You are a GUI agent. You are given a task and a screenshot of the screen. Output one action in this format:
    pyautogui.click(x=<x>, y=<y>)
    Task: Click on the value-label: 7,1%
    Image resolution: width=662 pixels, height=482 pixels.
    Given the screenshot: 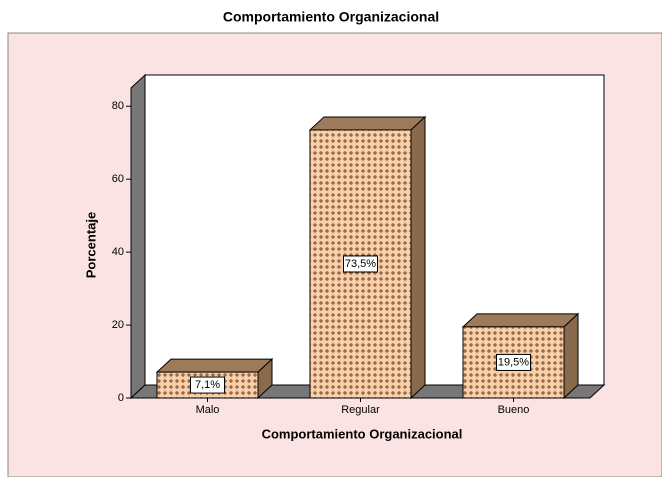 What is the action you would take?
    pyautogui.click(x=207, y=385)
    